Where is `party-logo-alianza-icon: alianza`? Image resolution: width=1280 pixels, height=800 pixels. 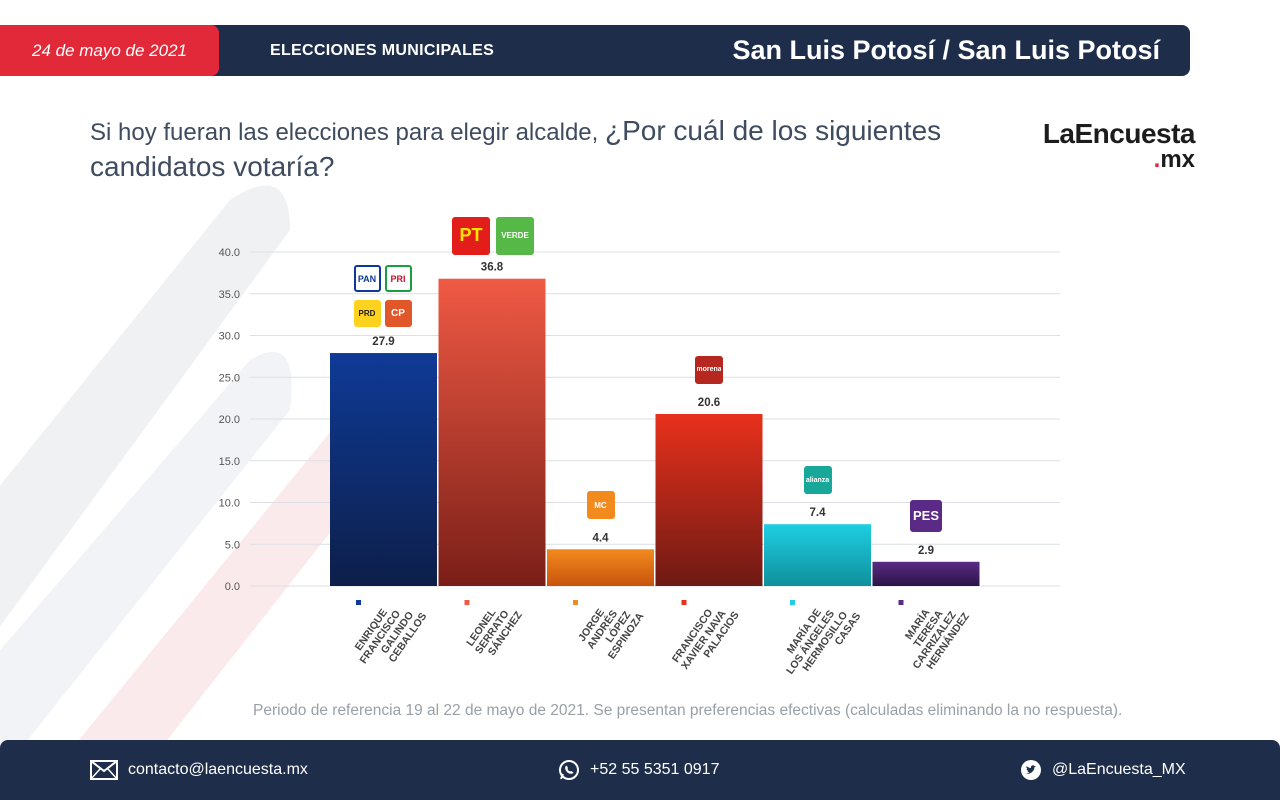 party-logo-alianza-icon: alianza is located at coordinates (817, 480).